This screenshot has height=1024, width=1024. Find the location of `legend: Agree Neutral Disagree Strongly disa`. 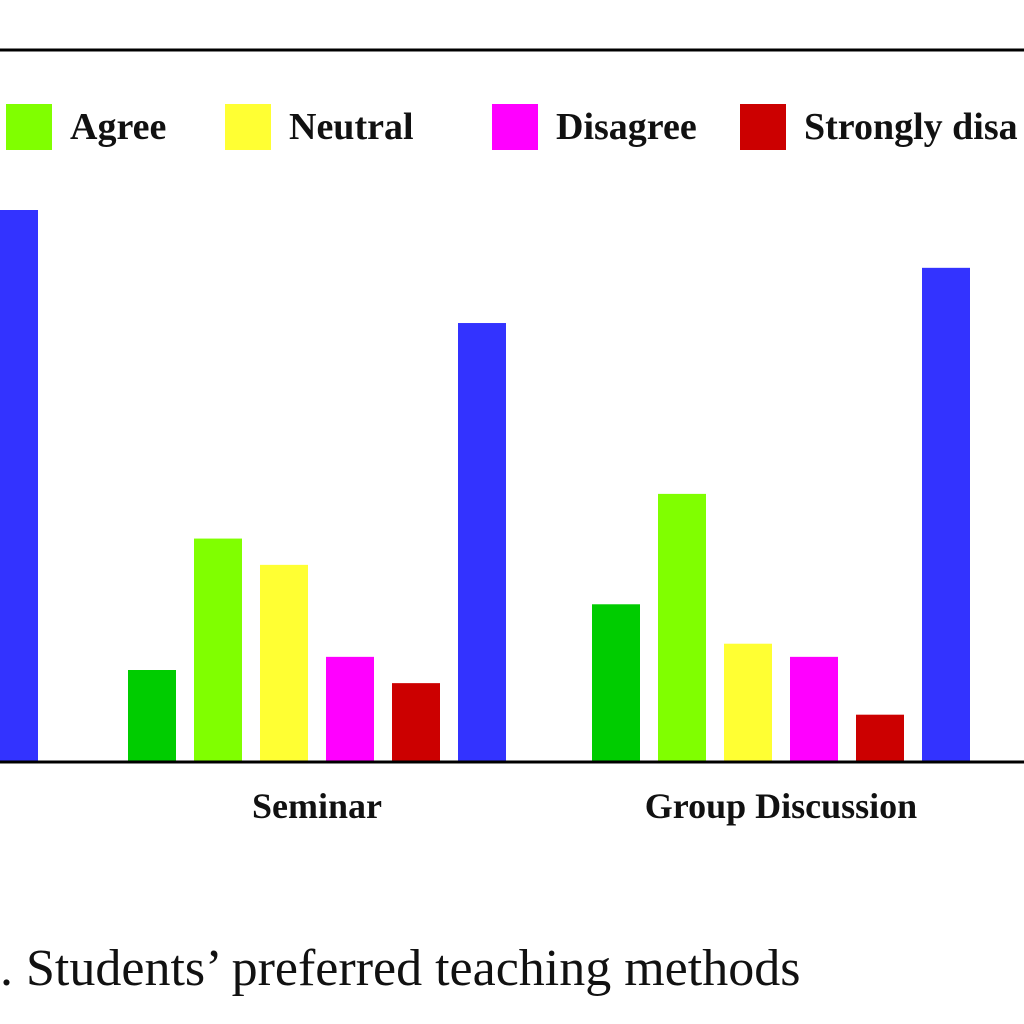

legend: Agree Neutral Disagree Strongly disa is located at coordinates (512, 127).